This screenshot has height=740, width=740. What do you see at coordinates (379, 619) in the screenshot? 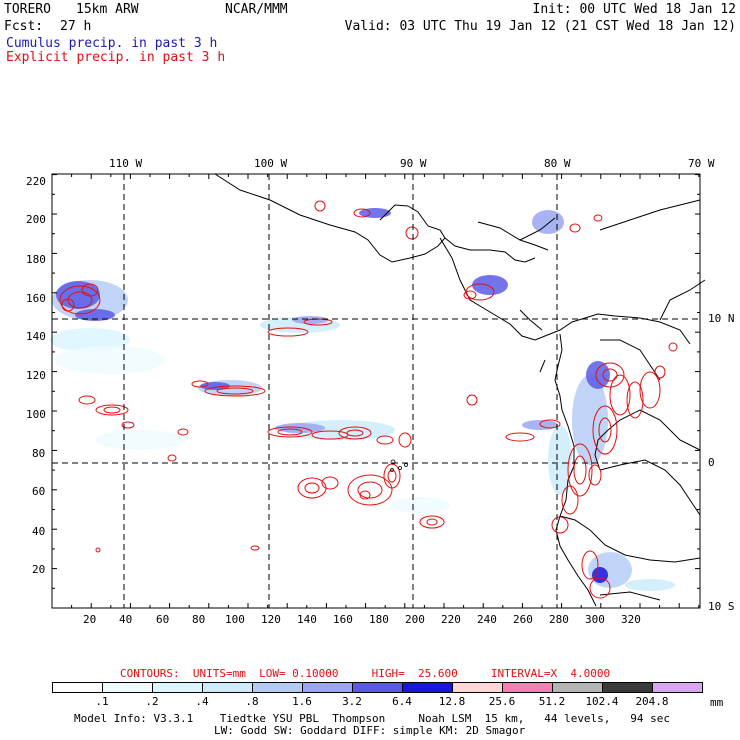
I see `x-tick: 180` at bounding box center [379, 619].